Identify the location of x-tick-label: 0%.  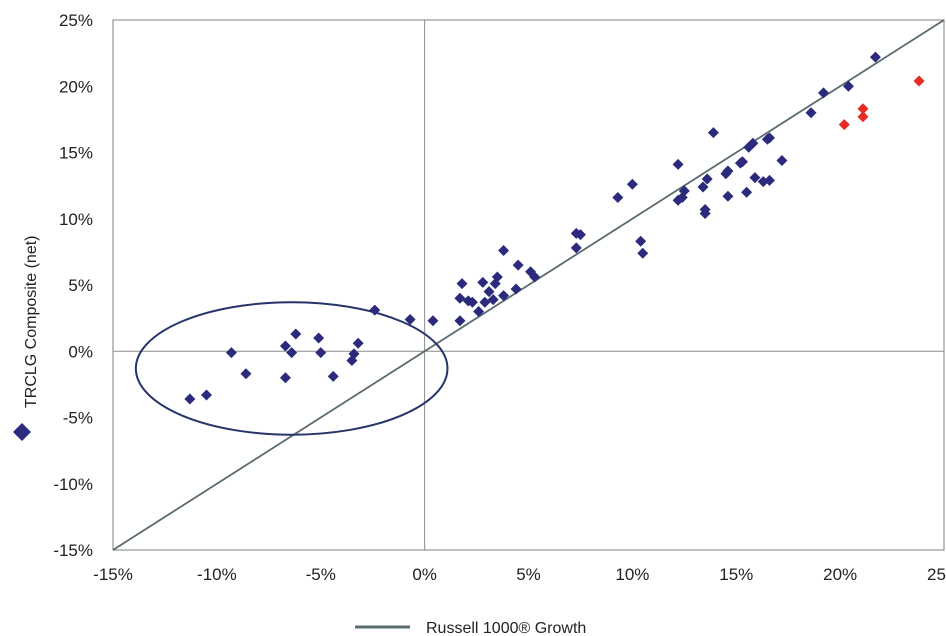
(424, 574).